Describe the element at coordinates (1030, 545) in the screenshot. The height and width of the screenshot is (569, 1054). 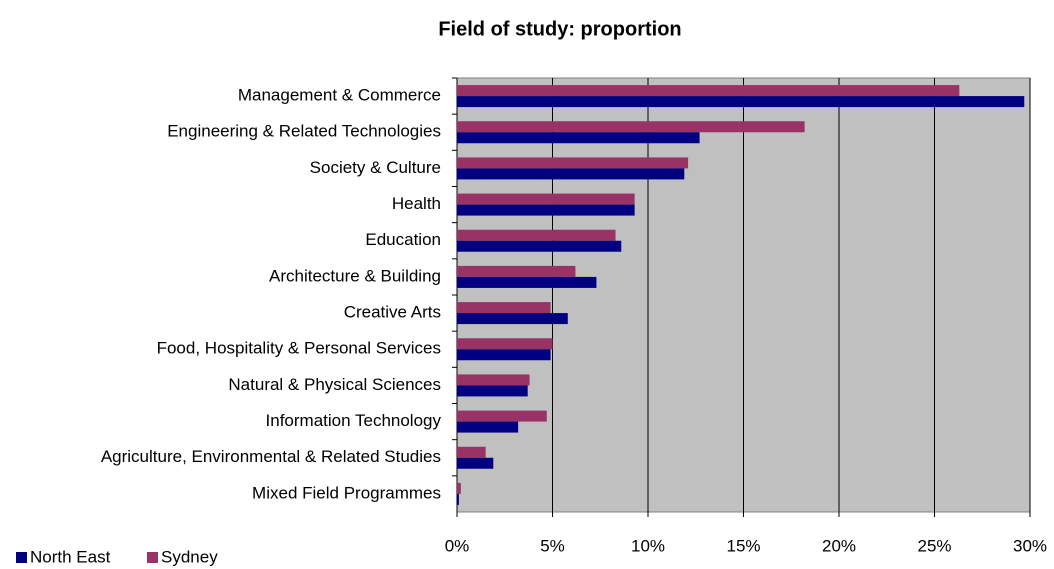
I see `x-tick-label: 30%` at that location.